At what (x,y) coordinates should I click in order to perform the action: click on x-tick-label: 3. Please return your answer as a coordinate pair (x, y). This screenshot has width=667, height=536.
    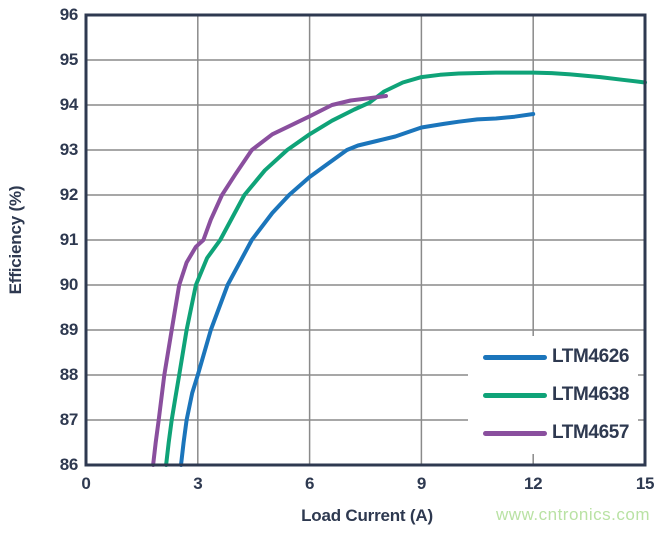
    Looking at the image, I should click on (198, 483).